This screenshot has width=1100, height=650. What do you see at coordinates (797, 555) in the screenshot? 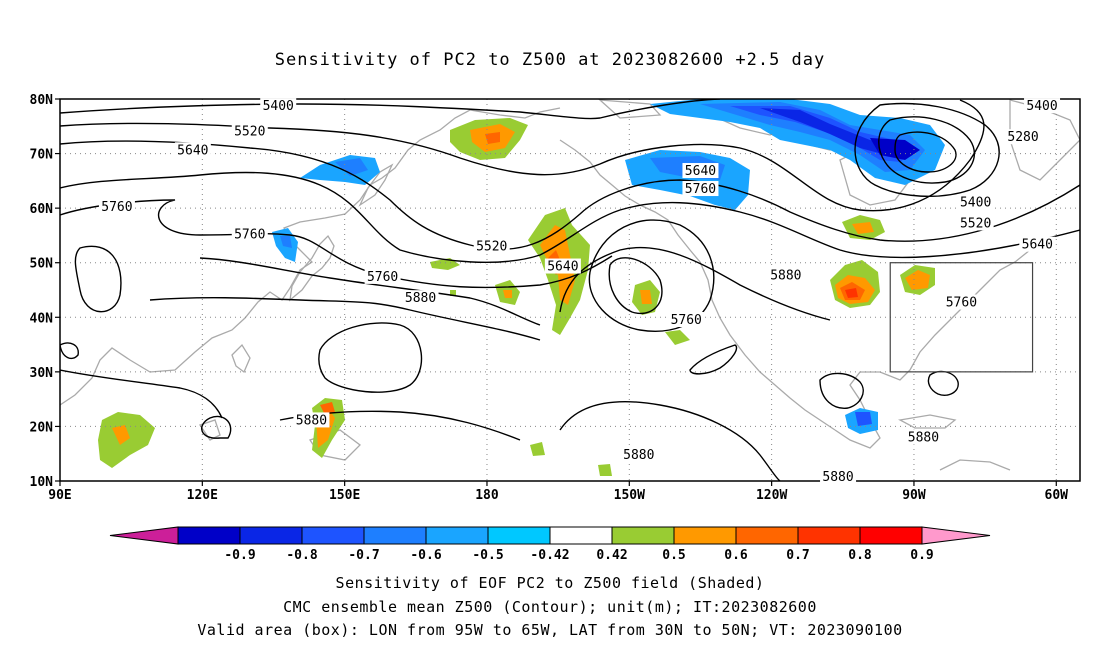
I see `colorbar-label: 0.7` at bounding box center [797, 555].